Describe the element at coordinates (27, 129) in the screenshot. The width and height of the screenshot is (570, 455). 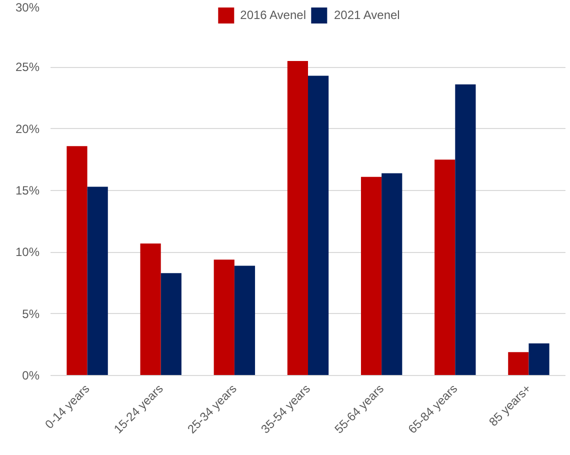
I see `y-tick-label: 20%` at that location.